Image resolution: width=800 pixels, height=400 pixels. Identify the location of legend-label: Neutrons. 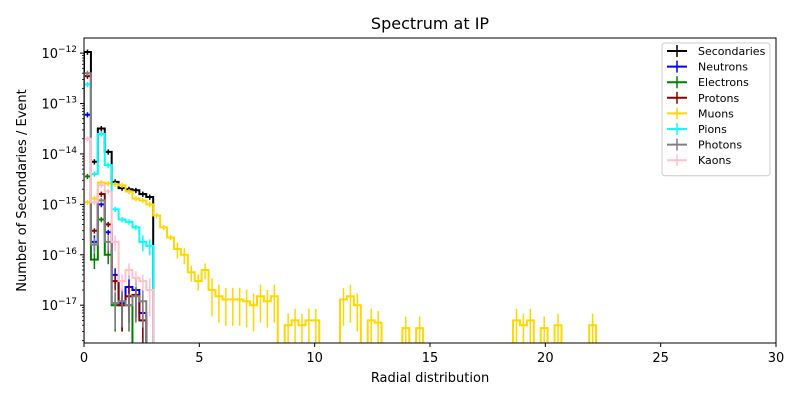
(723, 67).